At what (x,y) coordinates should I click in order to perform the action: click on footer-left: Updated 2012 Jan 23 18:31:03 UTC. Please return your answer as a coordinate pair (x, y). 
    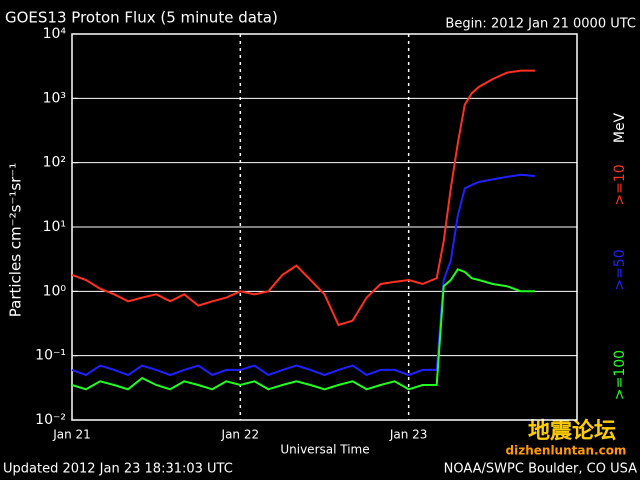
    Looking at the image, I should click on (118, 469).